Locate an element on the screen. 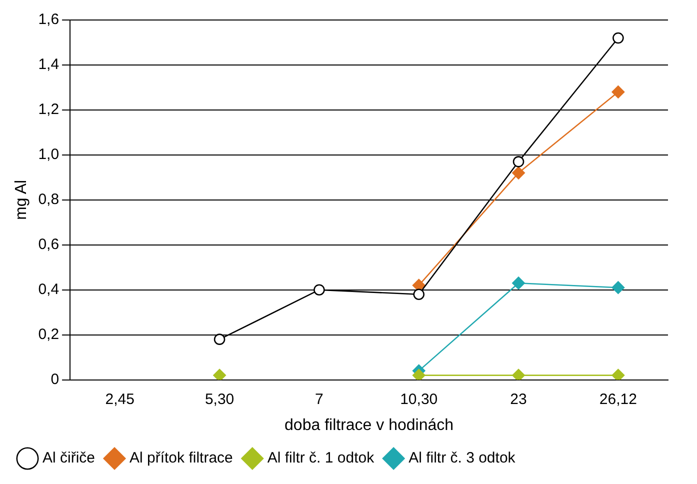  y-tick-label: 0,4 is located at coordinates (49, 289).